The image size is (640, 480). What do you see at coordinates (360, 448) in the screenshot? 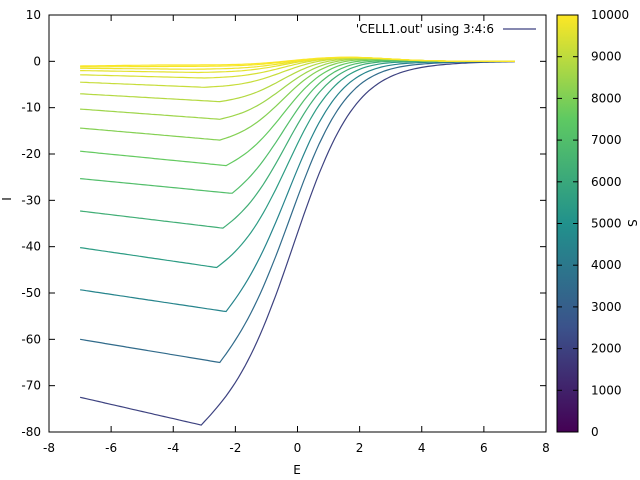
I see `x-tick-label: 2` at bounding box center [360, 448].